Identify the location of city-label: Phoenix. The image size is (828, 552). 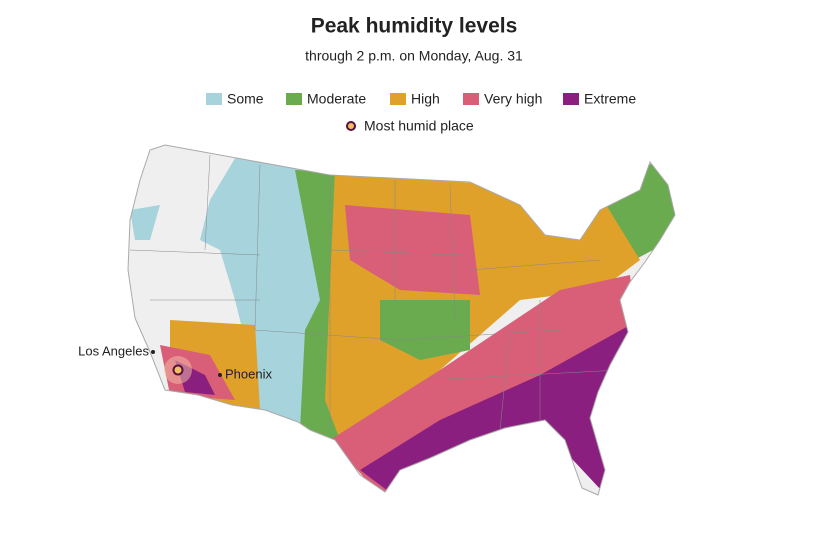
(248, 373).